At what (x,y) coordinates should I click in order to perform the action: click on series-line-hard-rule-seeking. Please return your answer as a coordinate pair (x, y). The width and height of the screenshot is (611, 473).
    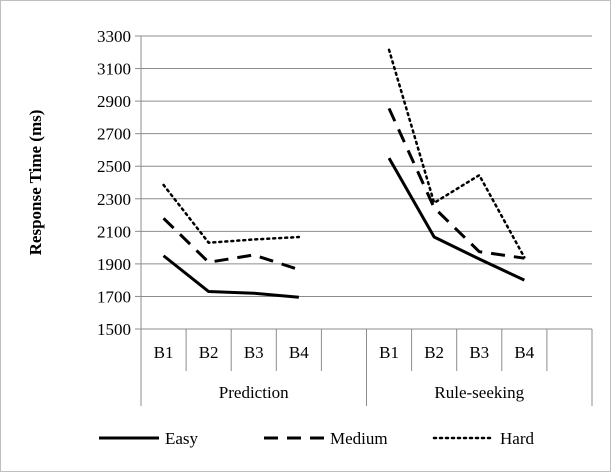
    Looking at the image, I should click on (456, 153).